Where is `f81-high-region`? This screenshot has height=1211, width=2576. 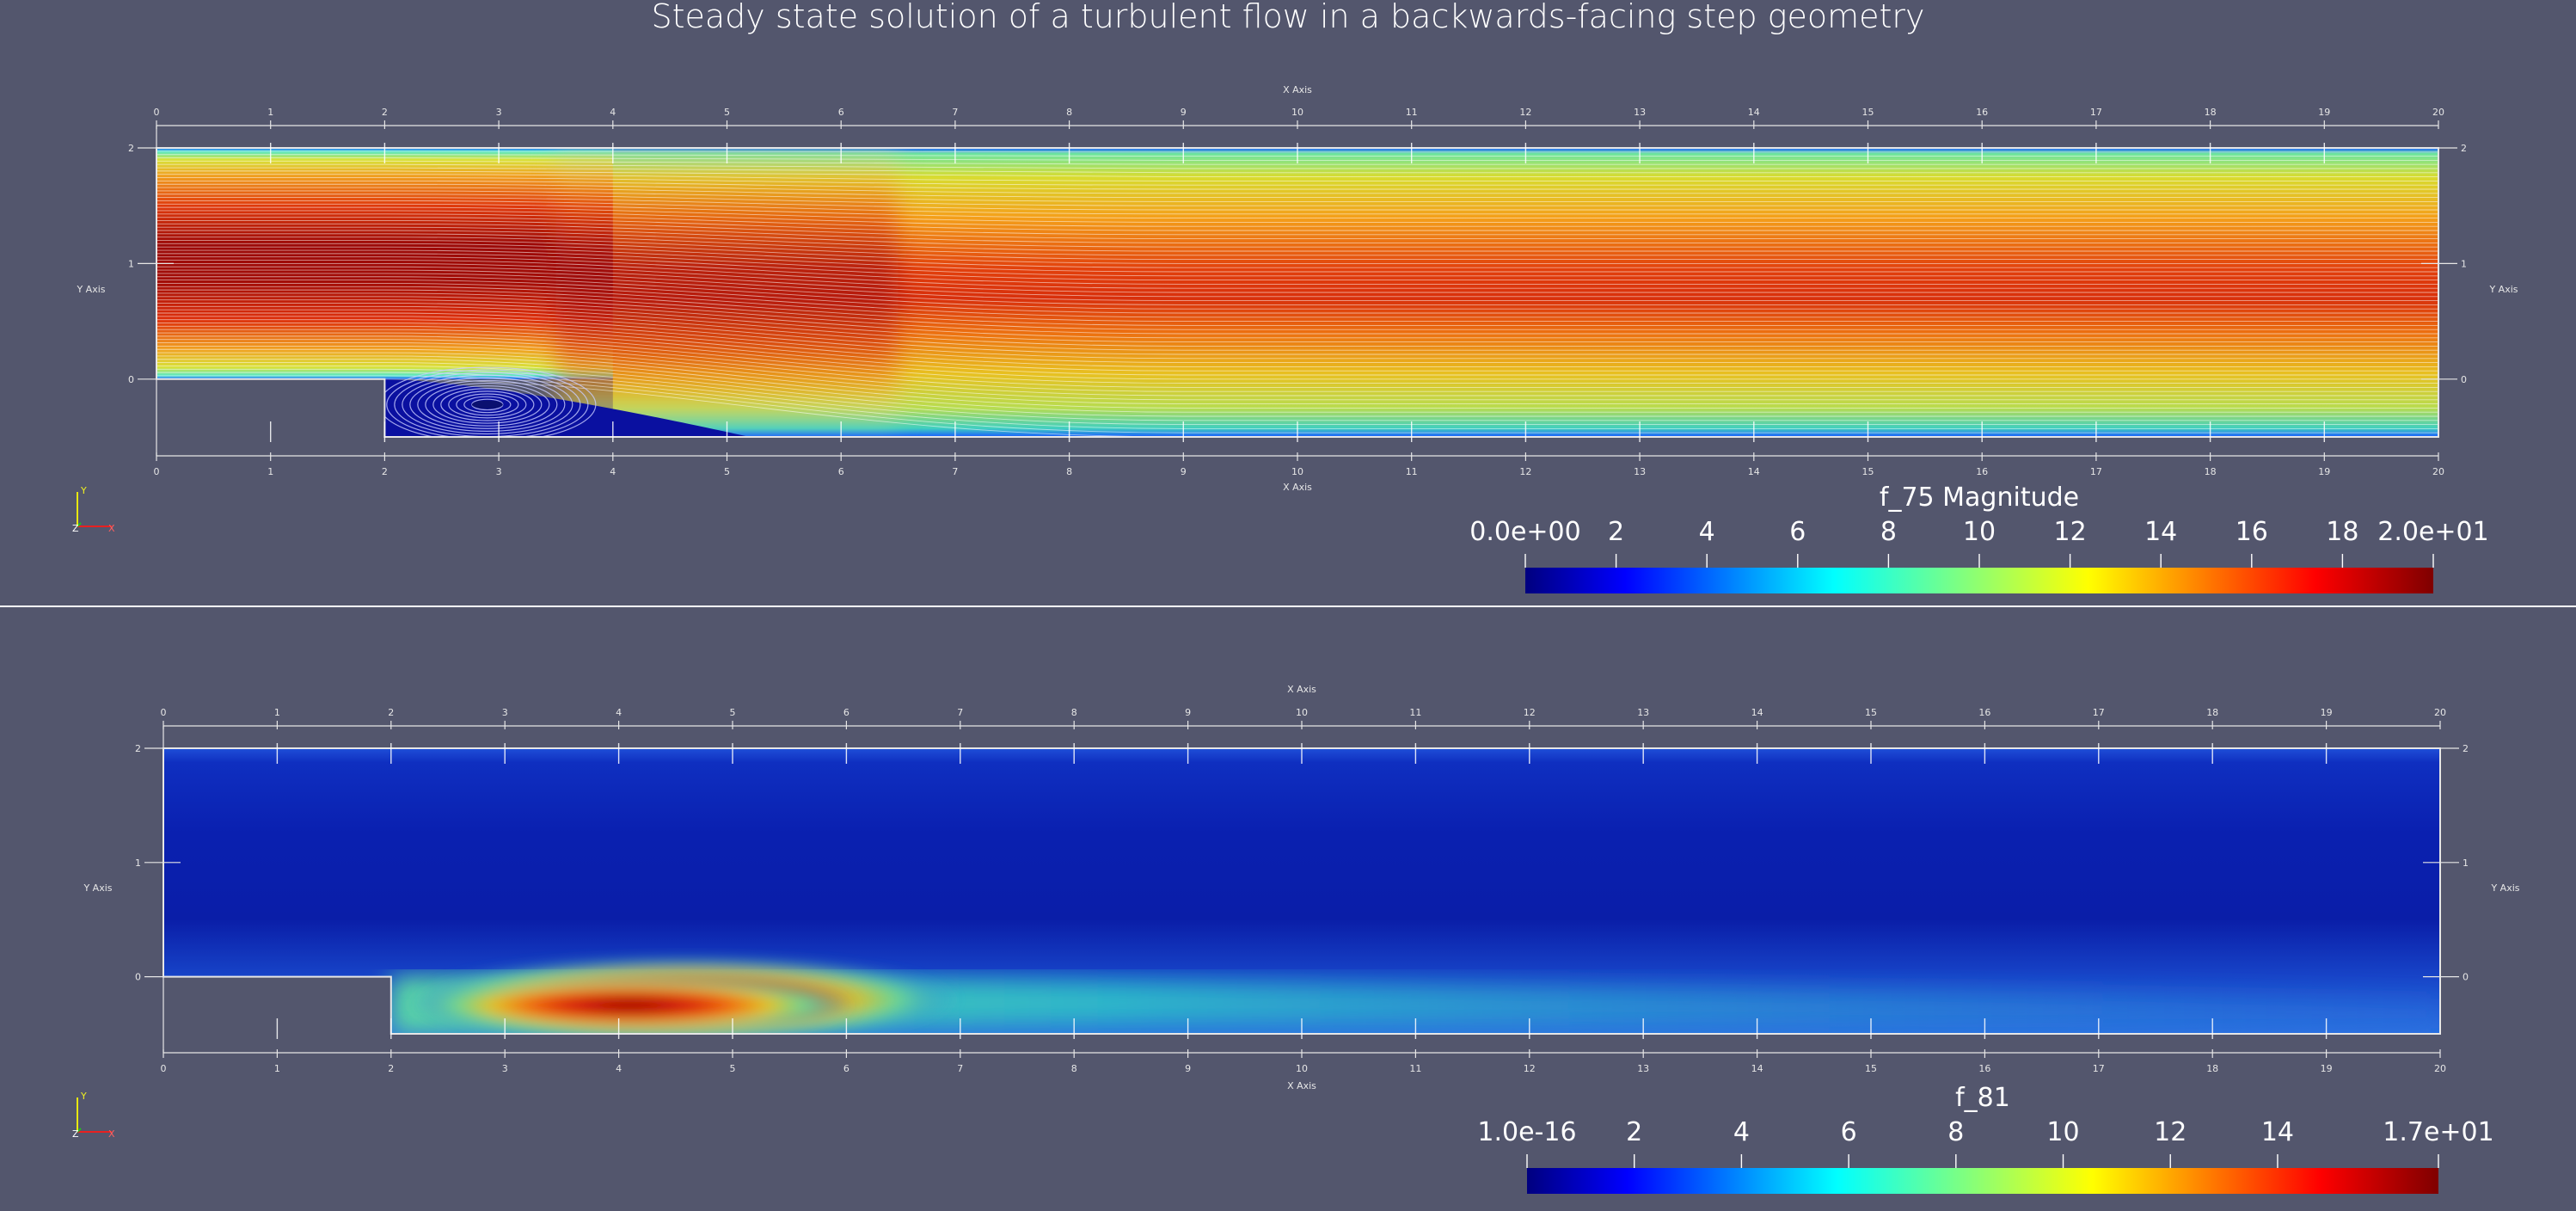
f81-high-region is located at coordinates (630, 1004).